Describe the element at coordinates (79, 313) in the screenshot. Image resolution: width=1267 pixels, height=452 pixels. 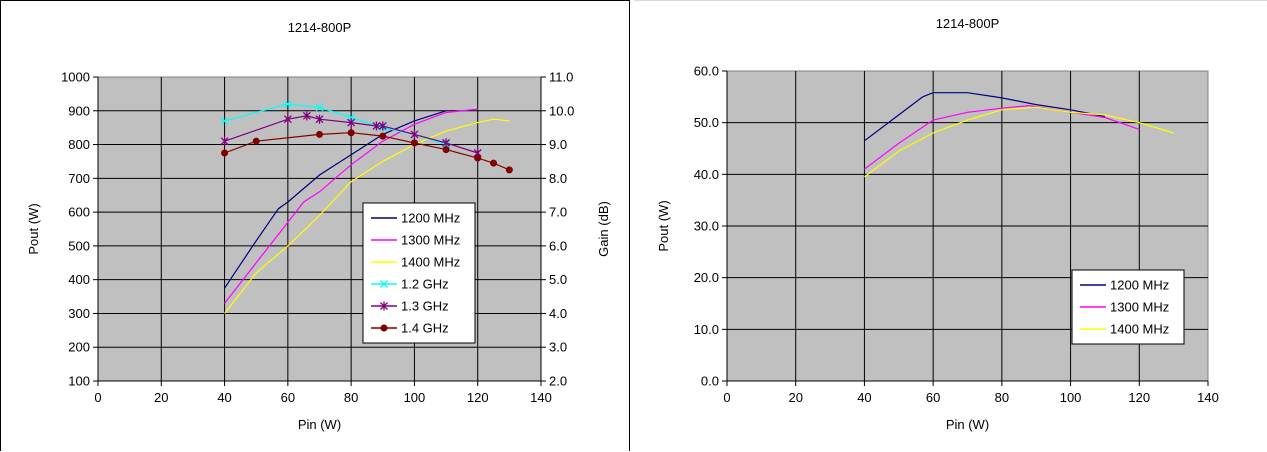
I see `y-tick-label: 300` at that location.